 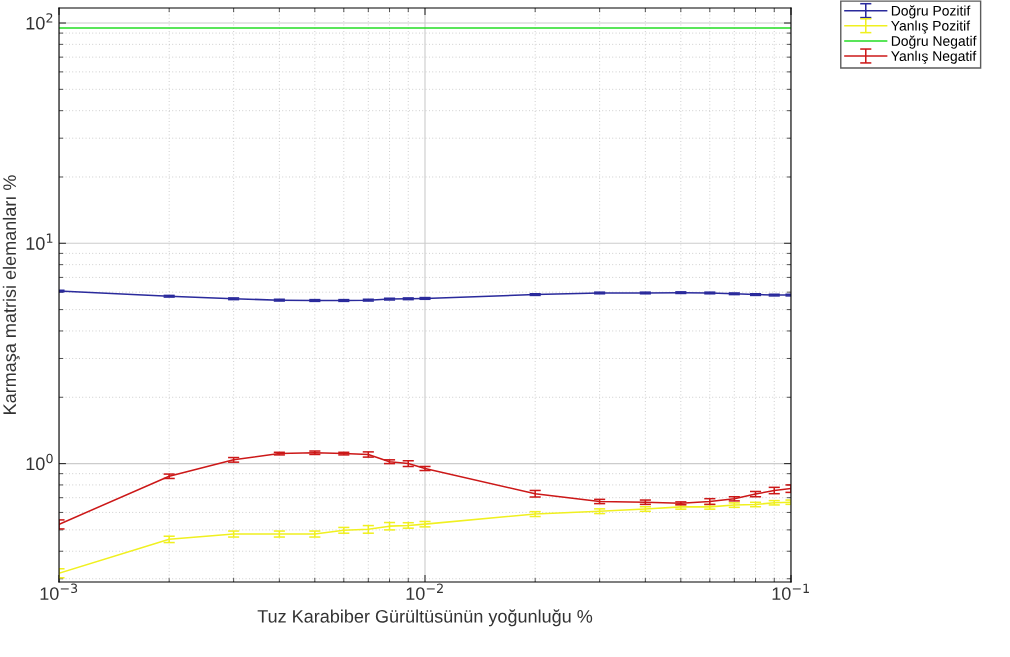 I want to click on x-tick-label: 10$^{−3}$, so click(x=59, y=591).